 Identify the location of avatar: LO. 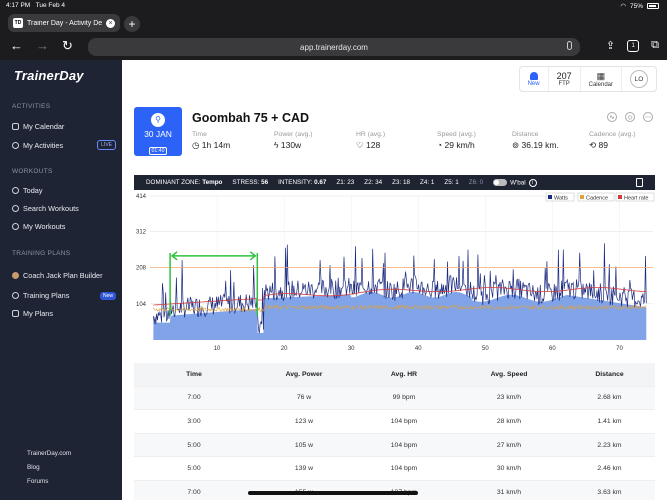
(639, 79).